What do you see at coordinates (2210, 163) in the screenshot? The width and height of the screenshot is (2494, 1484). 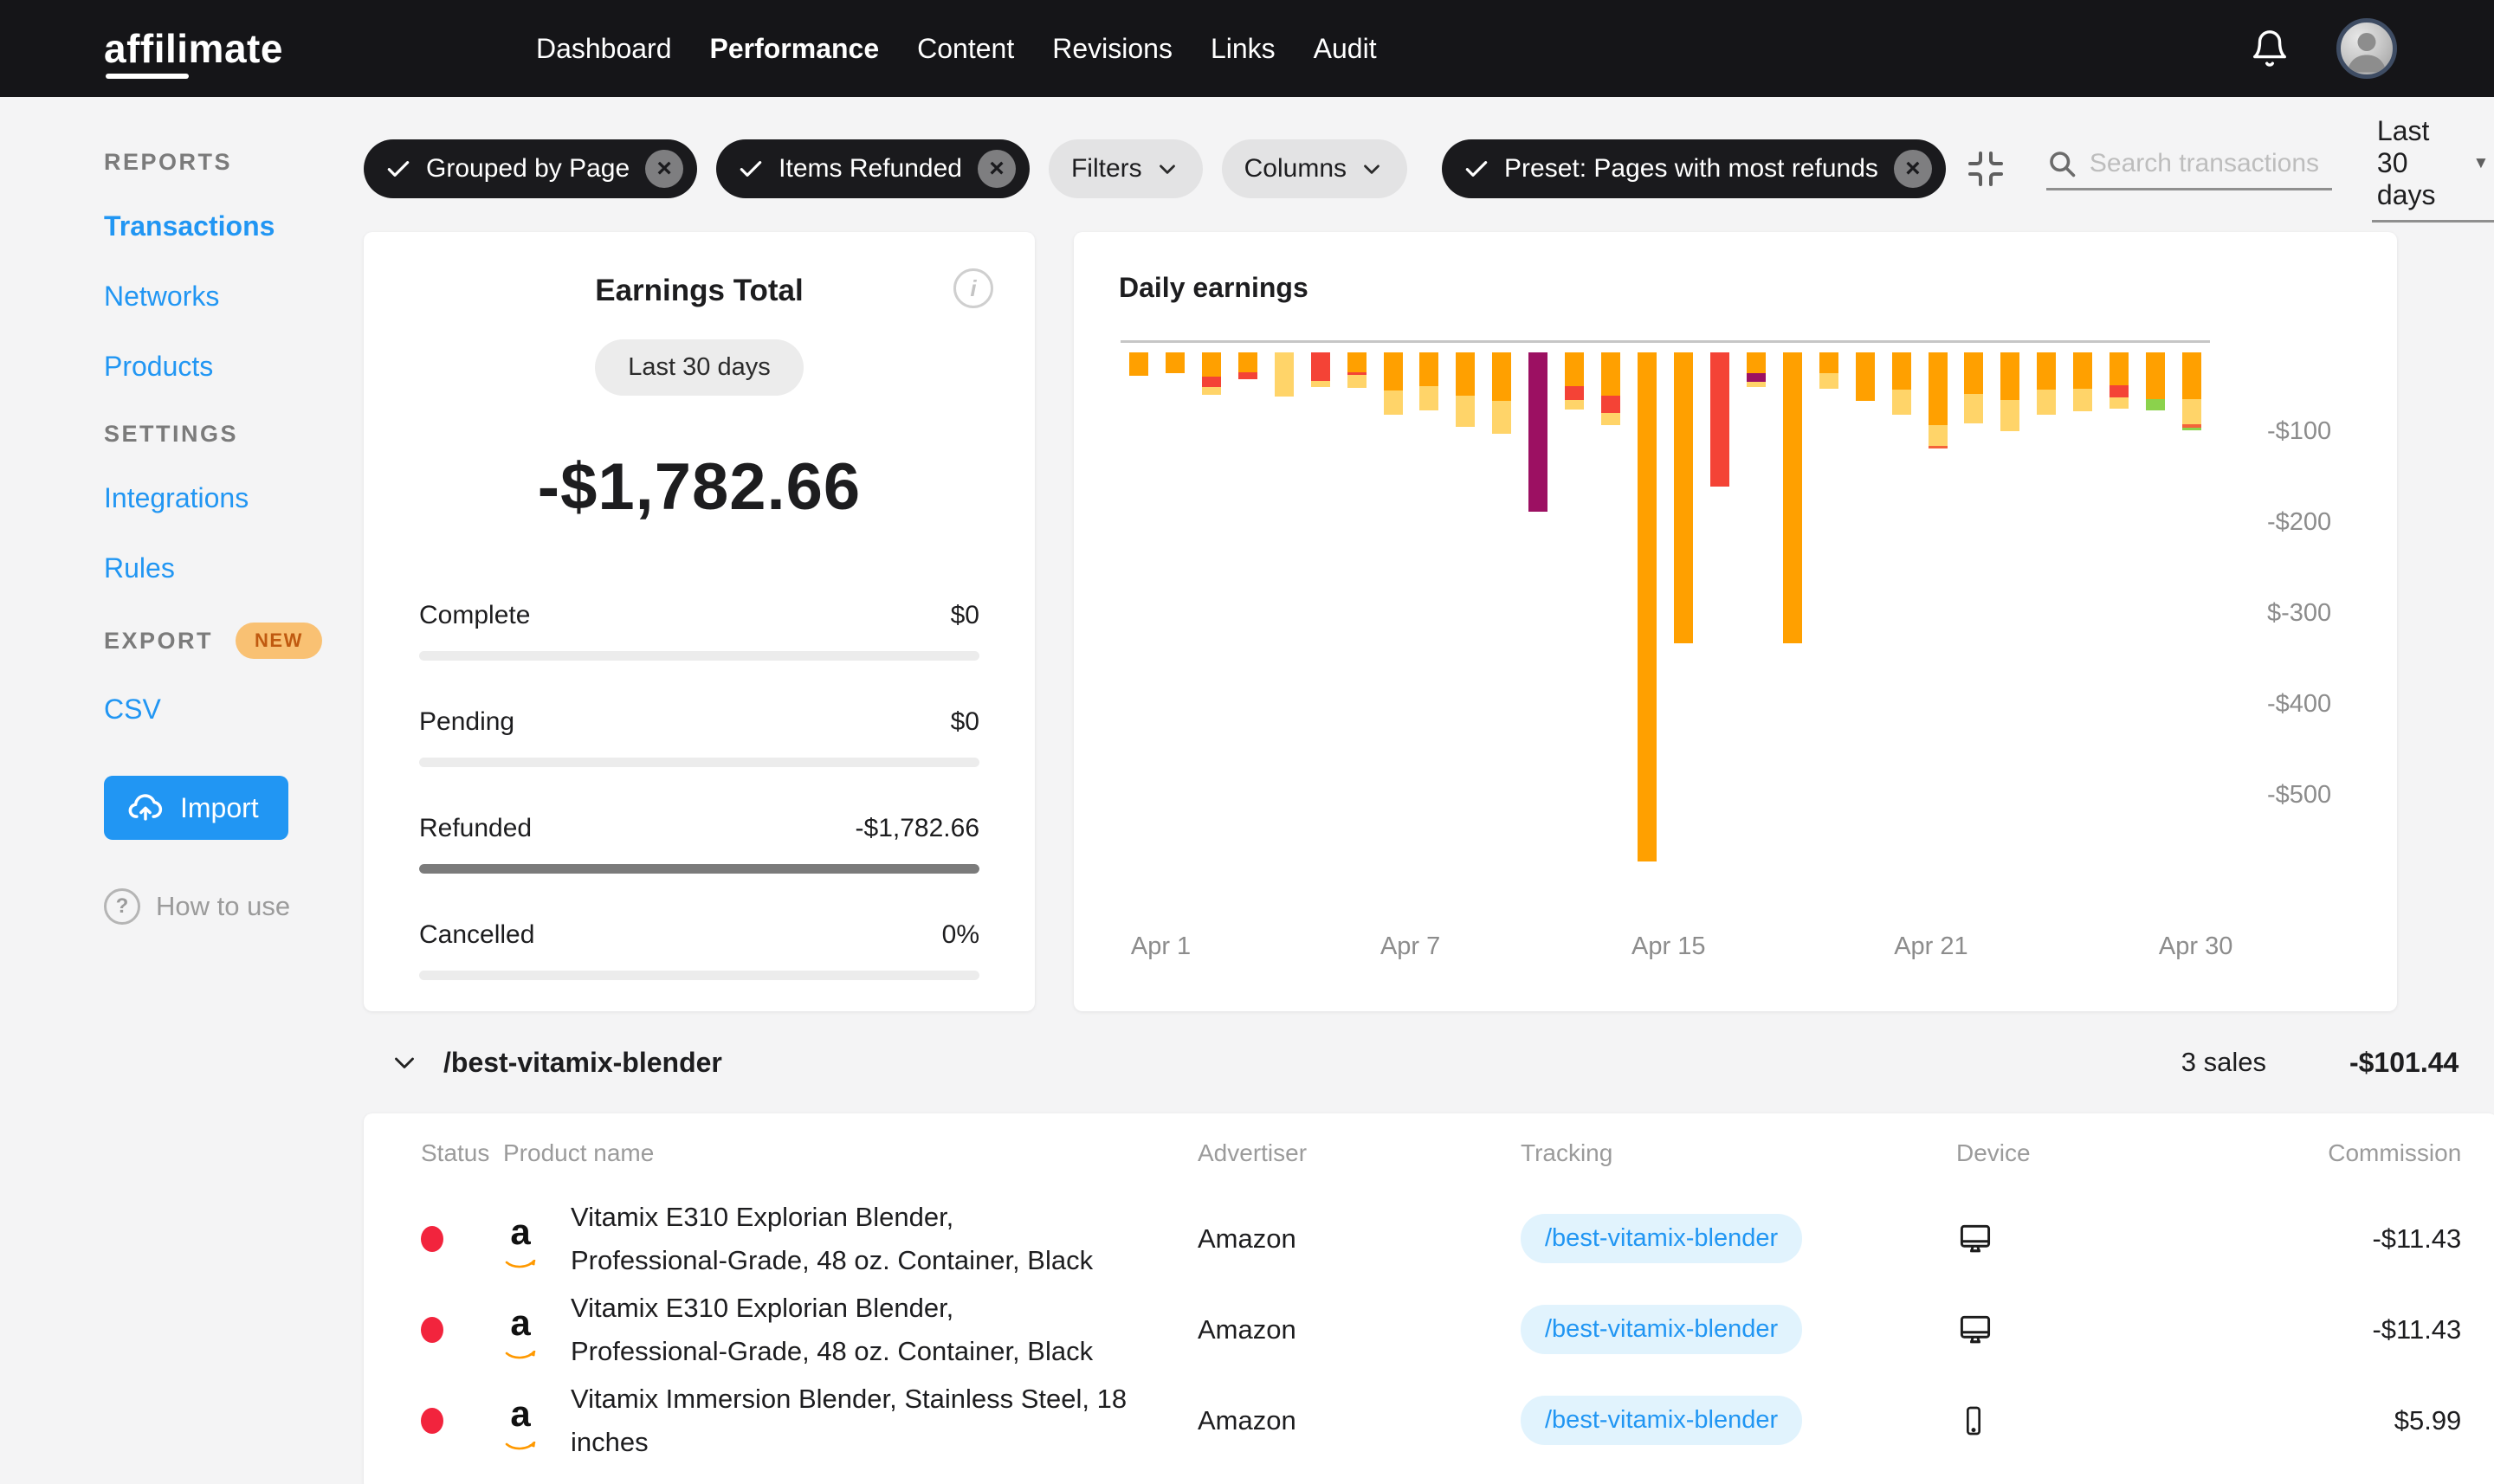 I see `search-input` at bounding box center [2210, 163].